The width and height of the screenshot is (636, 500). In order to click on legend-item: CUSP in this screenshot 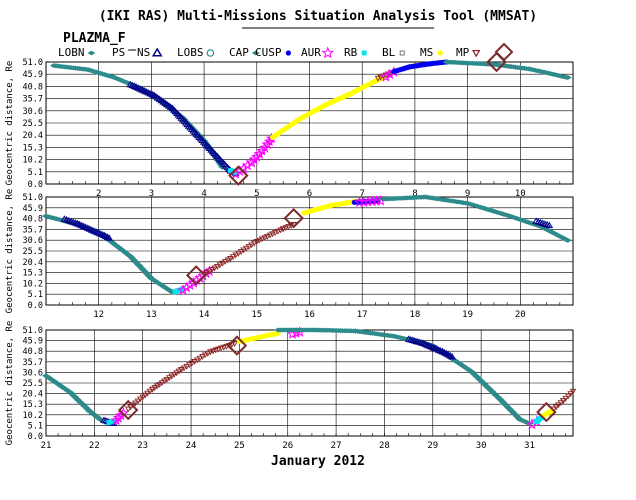, I will do `click(273, 52)`.